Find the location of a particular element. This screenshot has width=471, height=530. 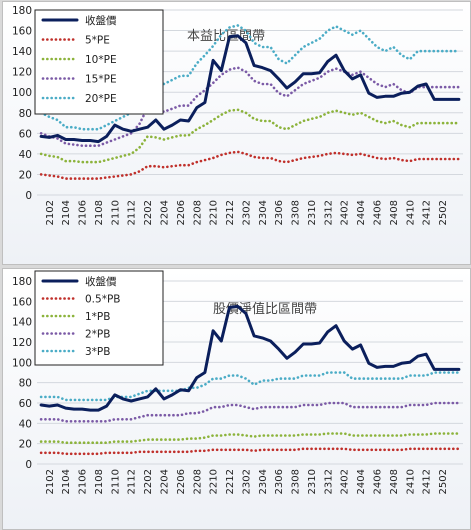

chart-title: 本益比區間帶 is located at coordinates (226, 36).